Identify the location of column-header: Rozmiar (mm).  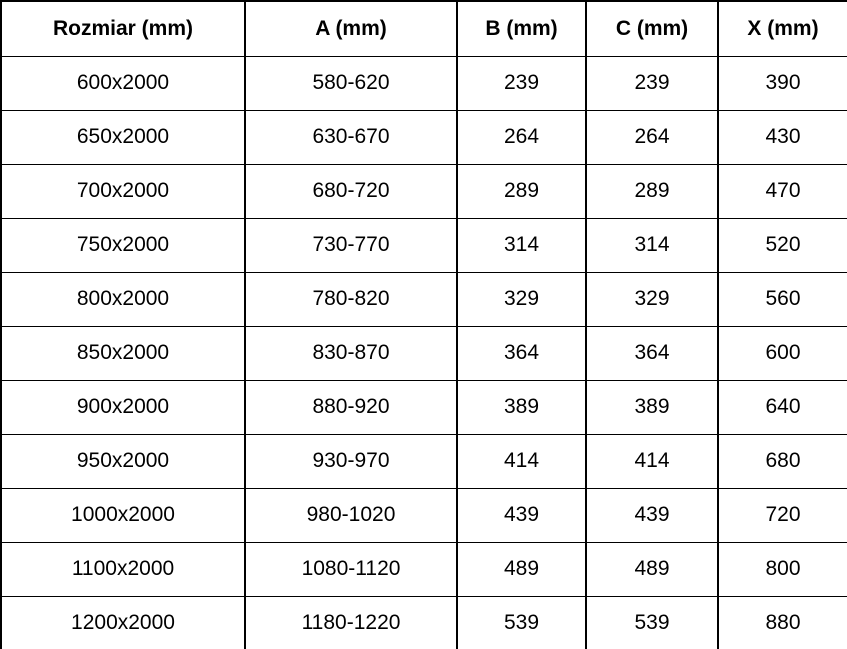
(123, 28).